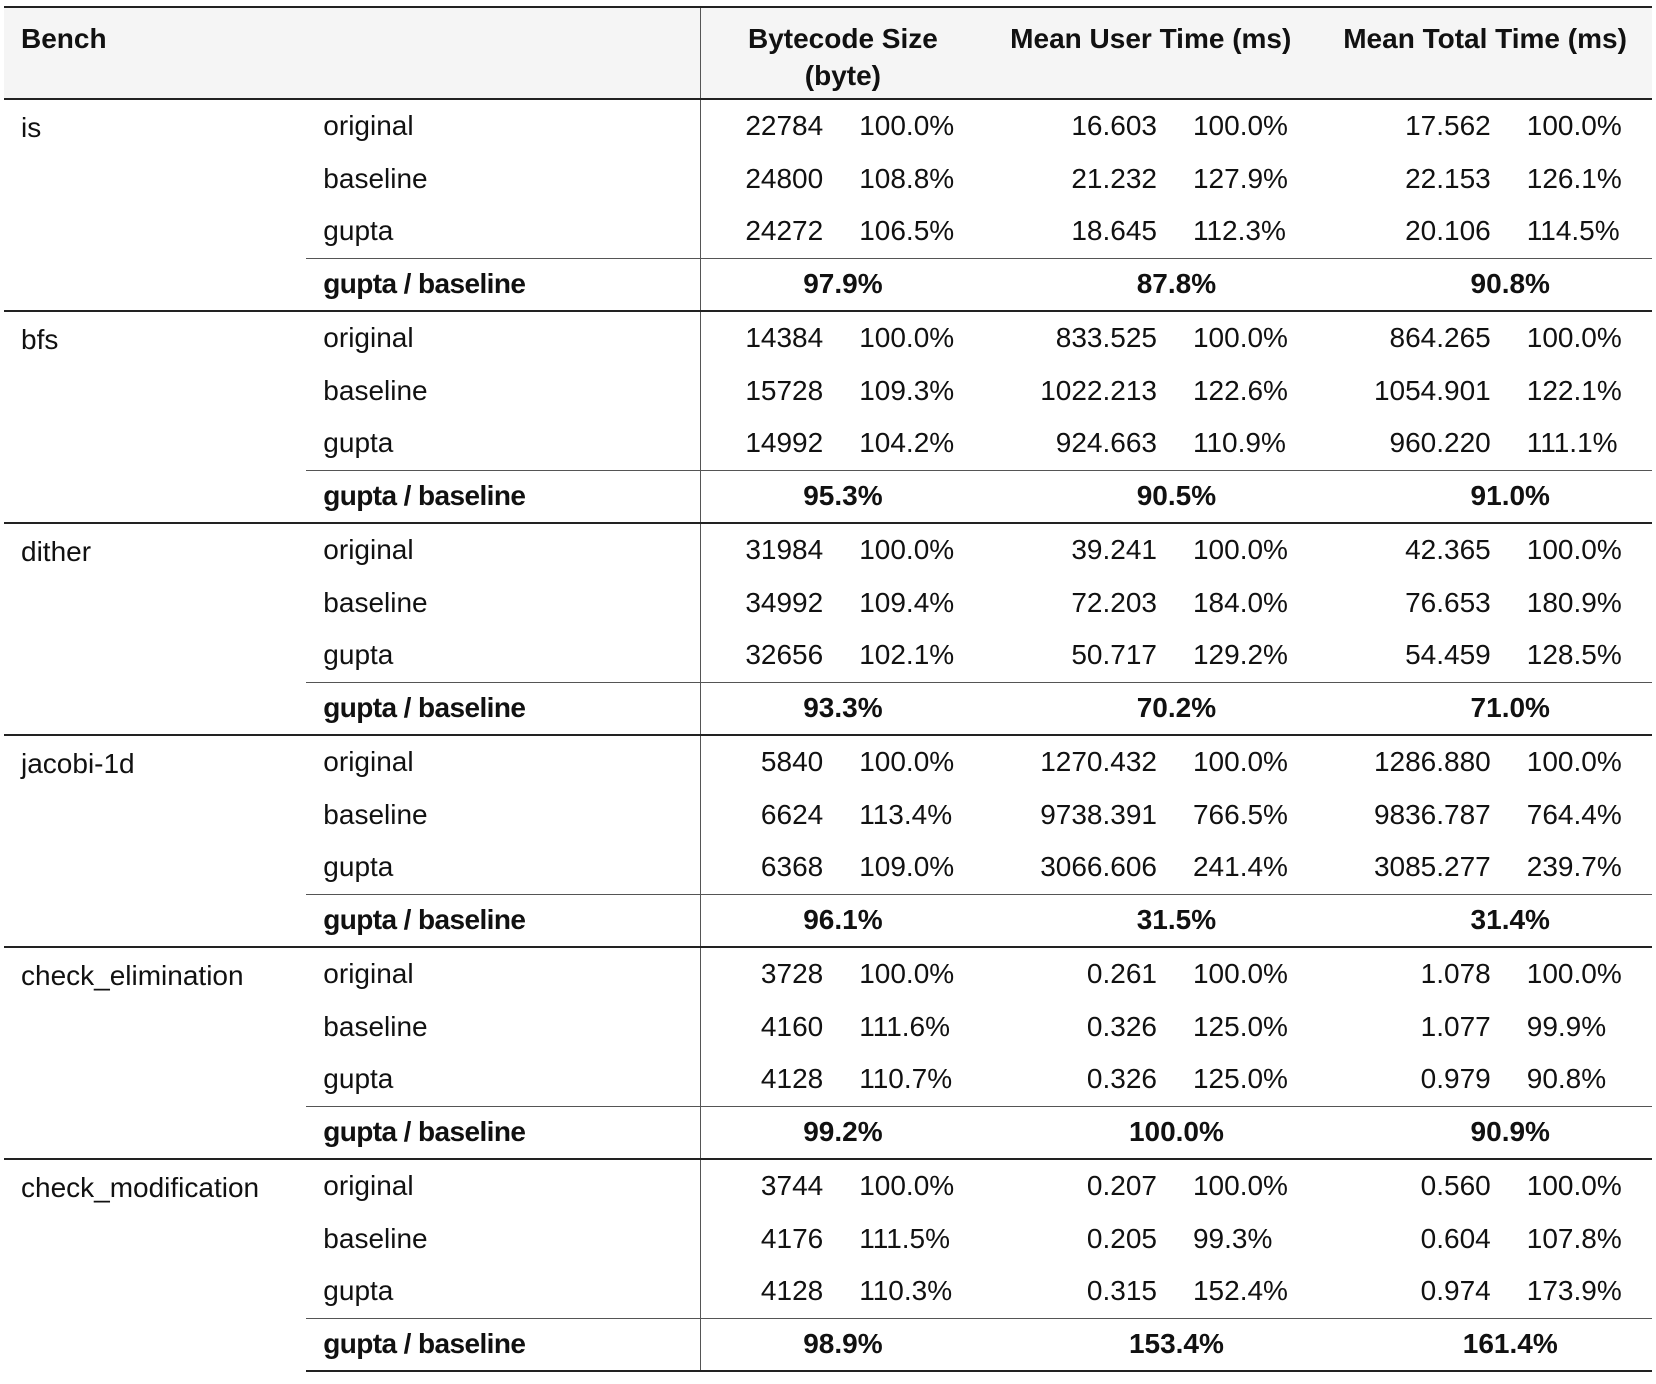 This screenshot has height=1384, width=1656. I want to click on variant-label: gupta, so click(358, 443).